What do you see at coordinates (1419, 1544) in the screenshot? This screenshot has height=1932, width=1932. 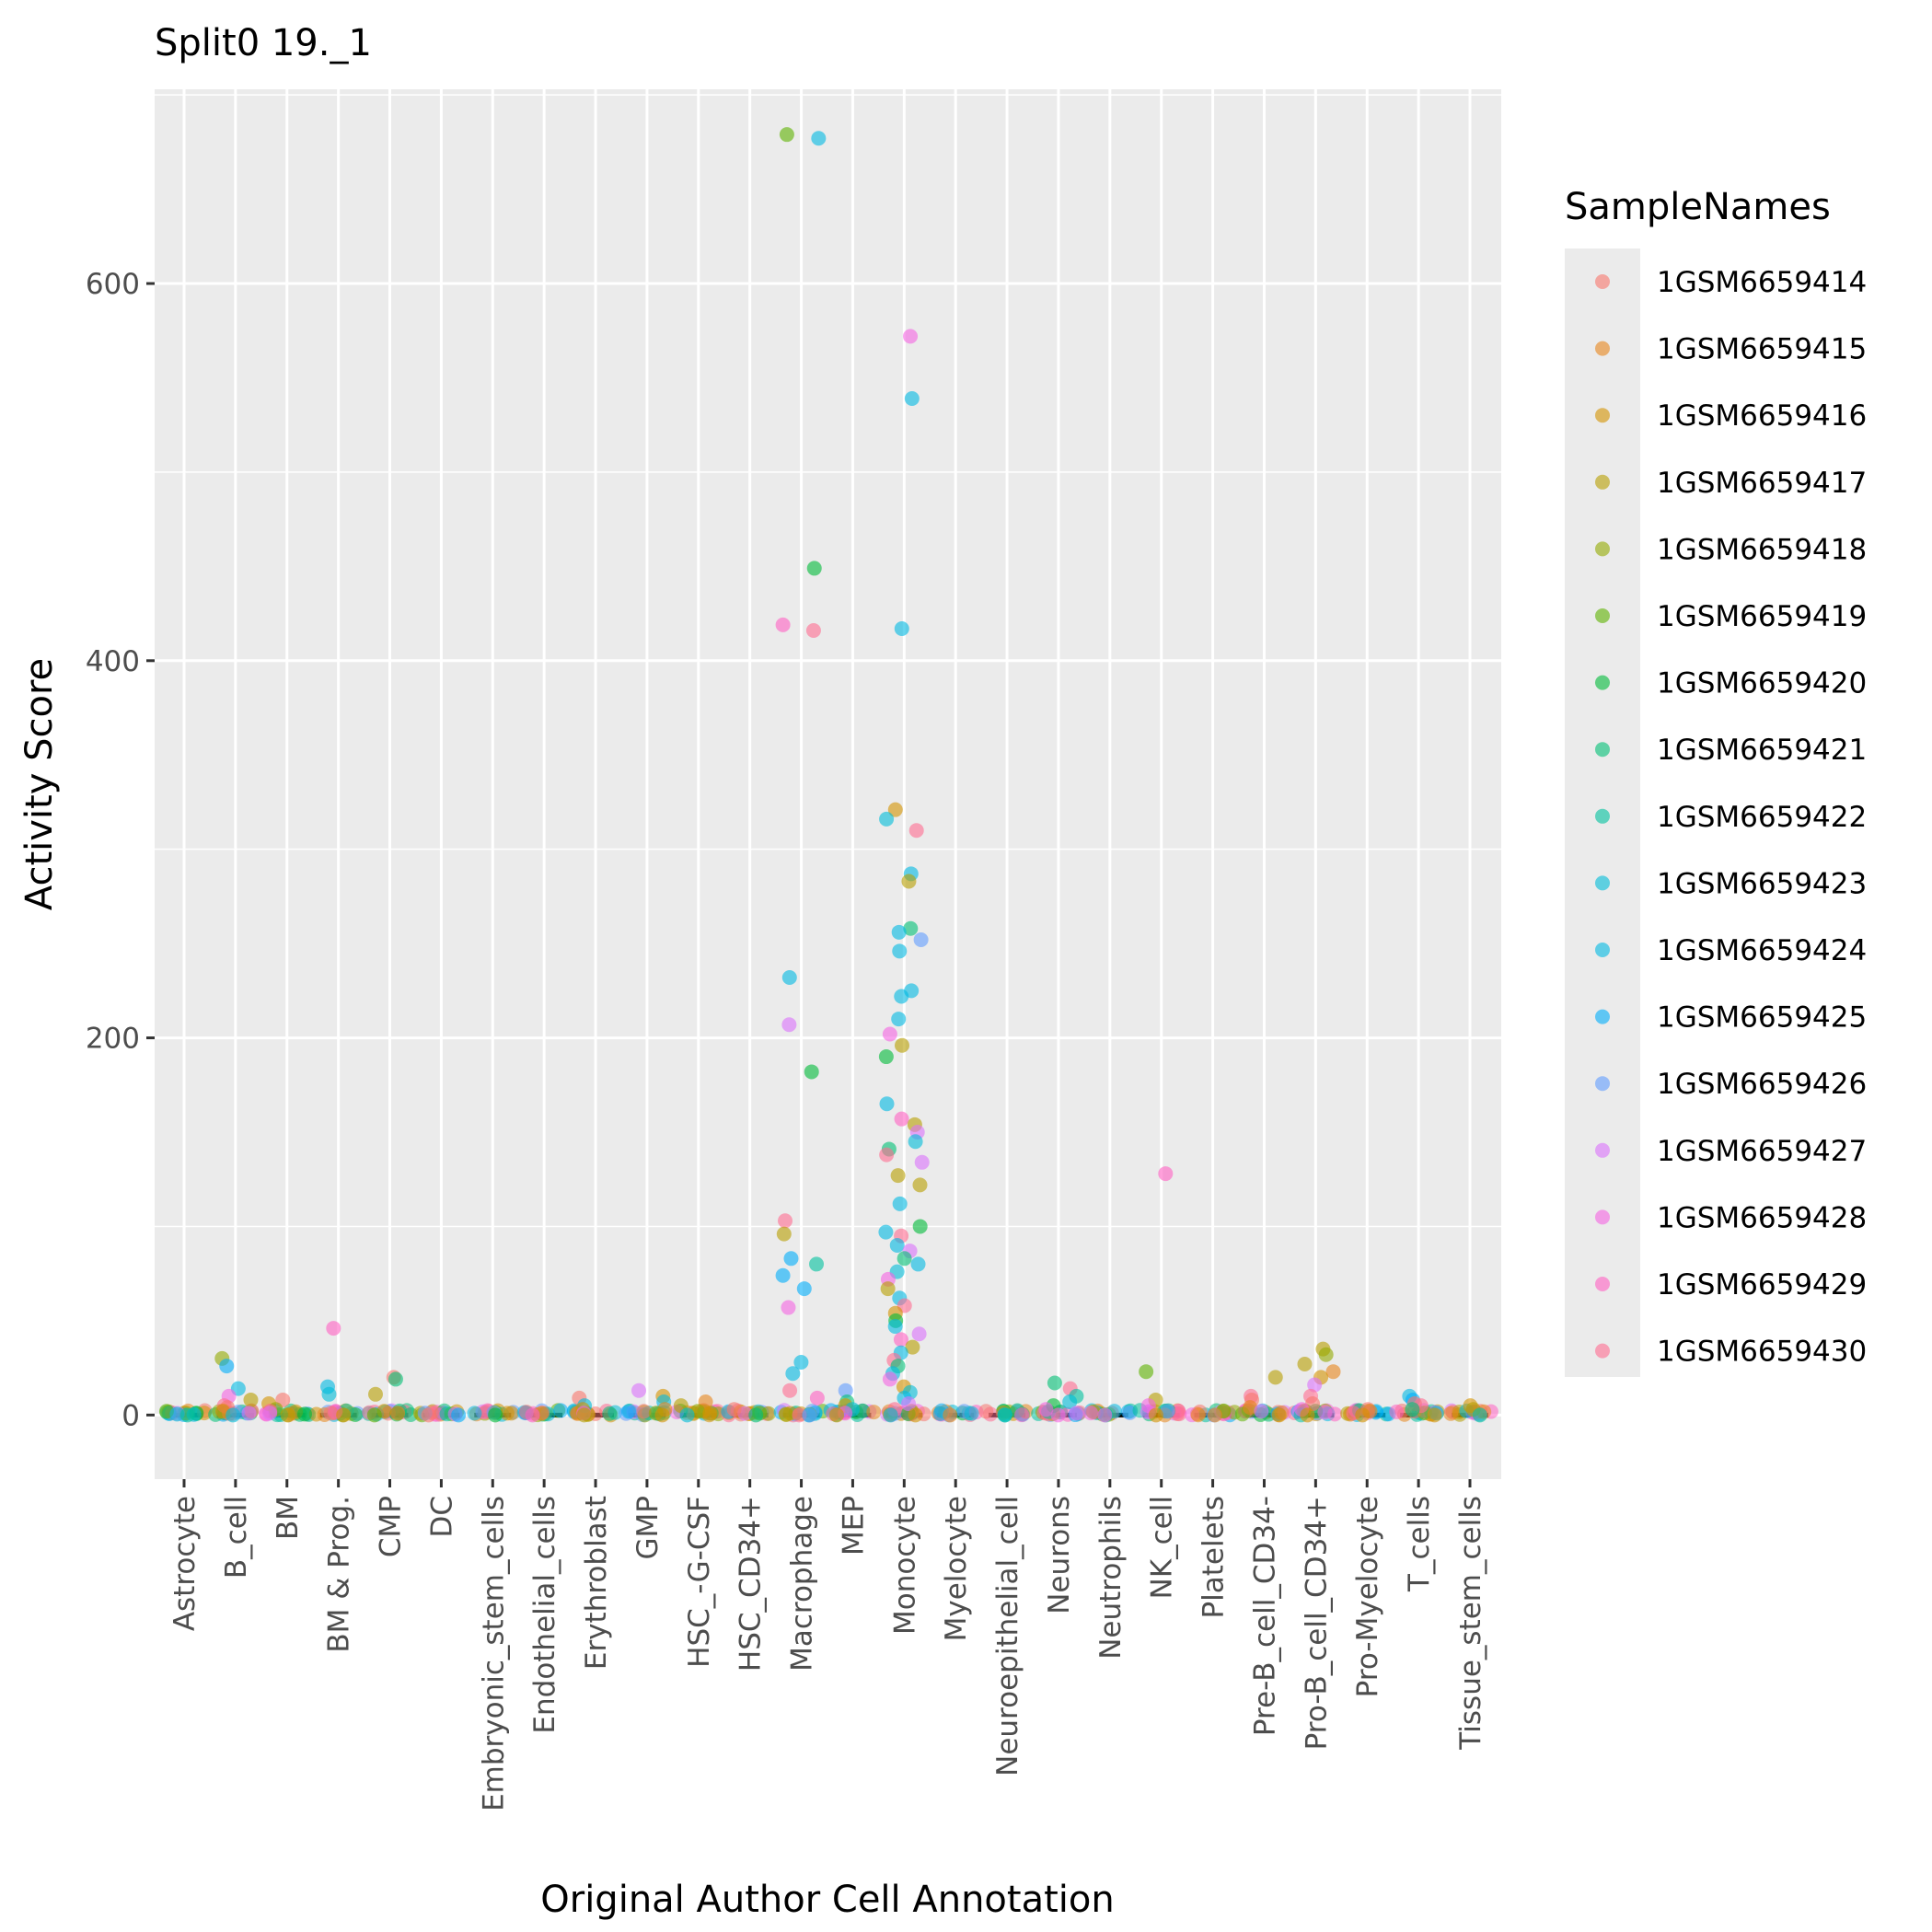 I see `x-tick-label: T_cells` at bounding box center [1419, 1544].